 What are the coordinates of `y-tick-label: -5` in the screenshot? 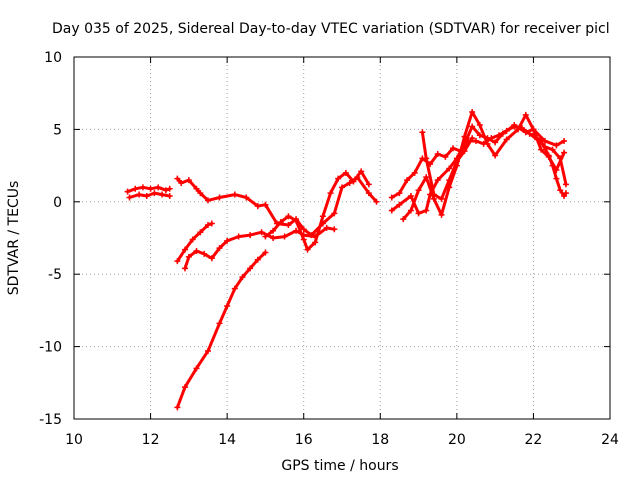 It's located at (55, 275).